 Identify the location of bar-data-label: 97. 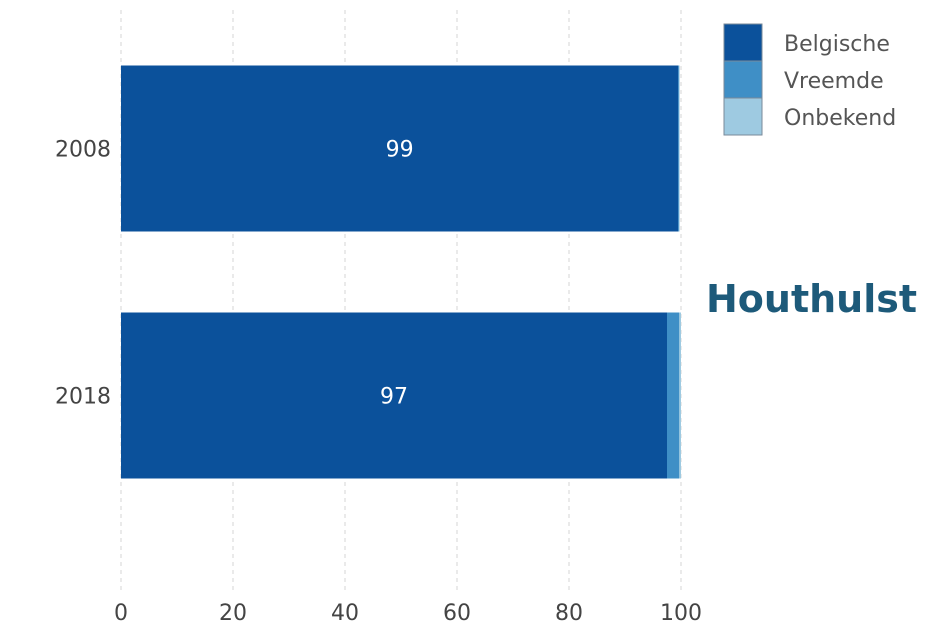
(394, 397).